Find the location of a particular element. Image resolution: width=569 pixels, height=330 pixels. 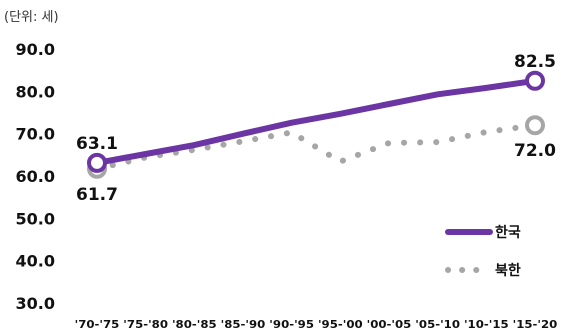

series-line-north-korea is located at coordinates (316, 147).